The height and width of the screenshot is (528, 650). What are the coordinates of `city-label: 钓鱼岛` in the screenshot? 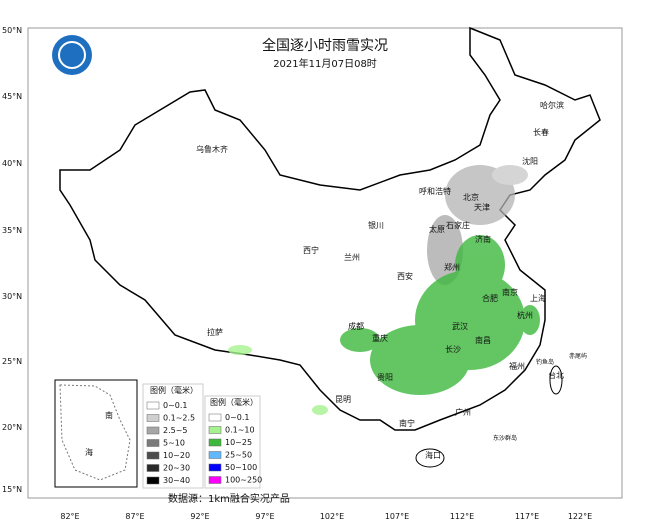 It's located at (545, 362).